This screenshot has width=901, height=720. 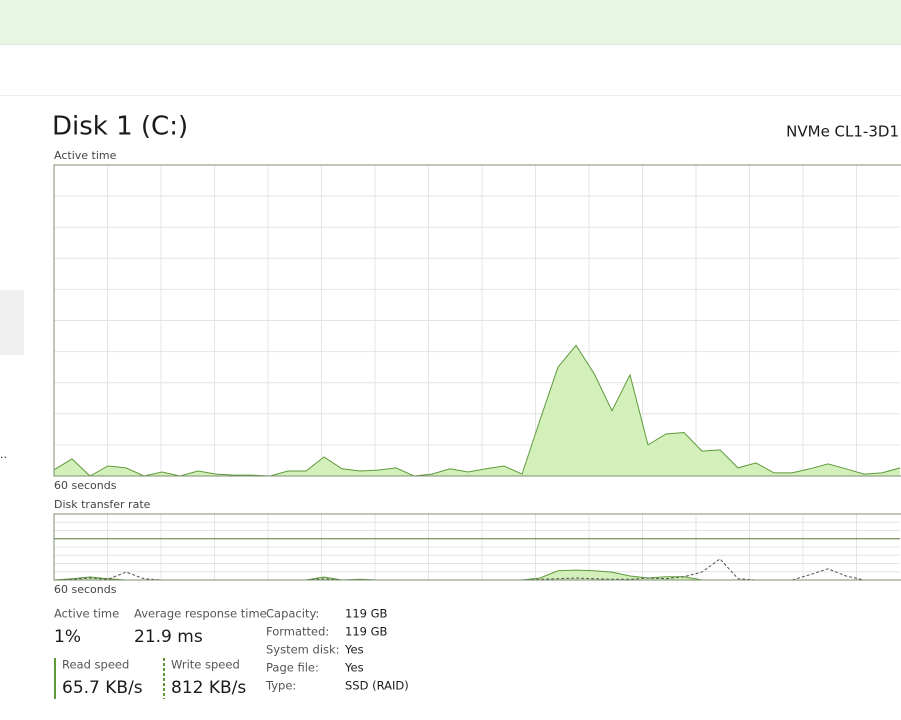 What do you see at coordinates (102, 688) in the screenshot?
I see `stat-value: 65.7 KB/s` at bounding box center [102, 688].